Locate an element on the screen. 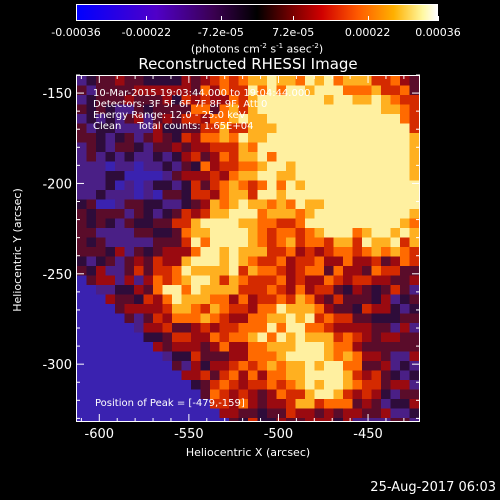 The width and height of the screenshot is (500, 500). colorbar-tick-label: -7.2e-05 is located at coordinates (220, 32).